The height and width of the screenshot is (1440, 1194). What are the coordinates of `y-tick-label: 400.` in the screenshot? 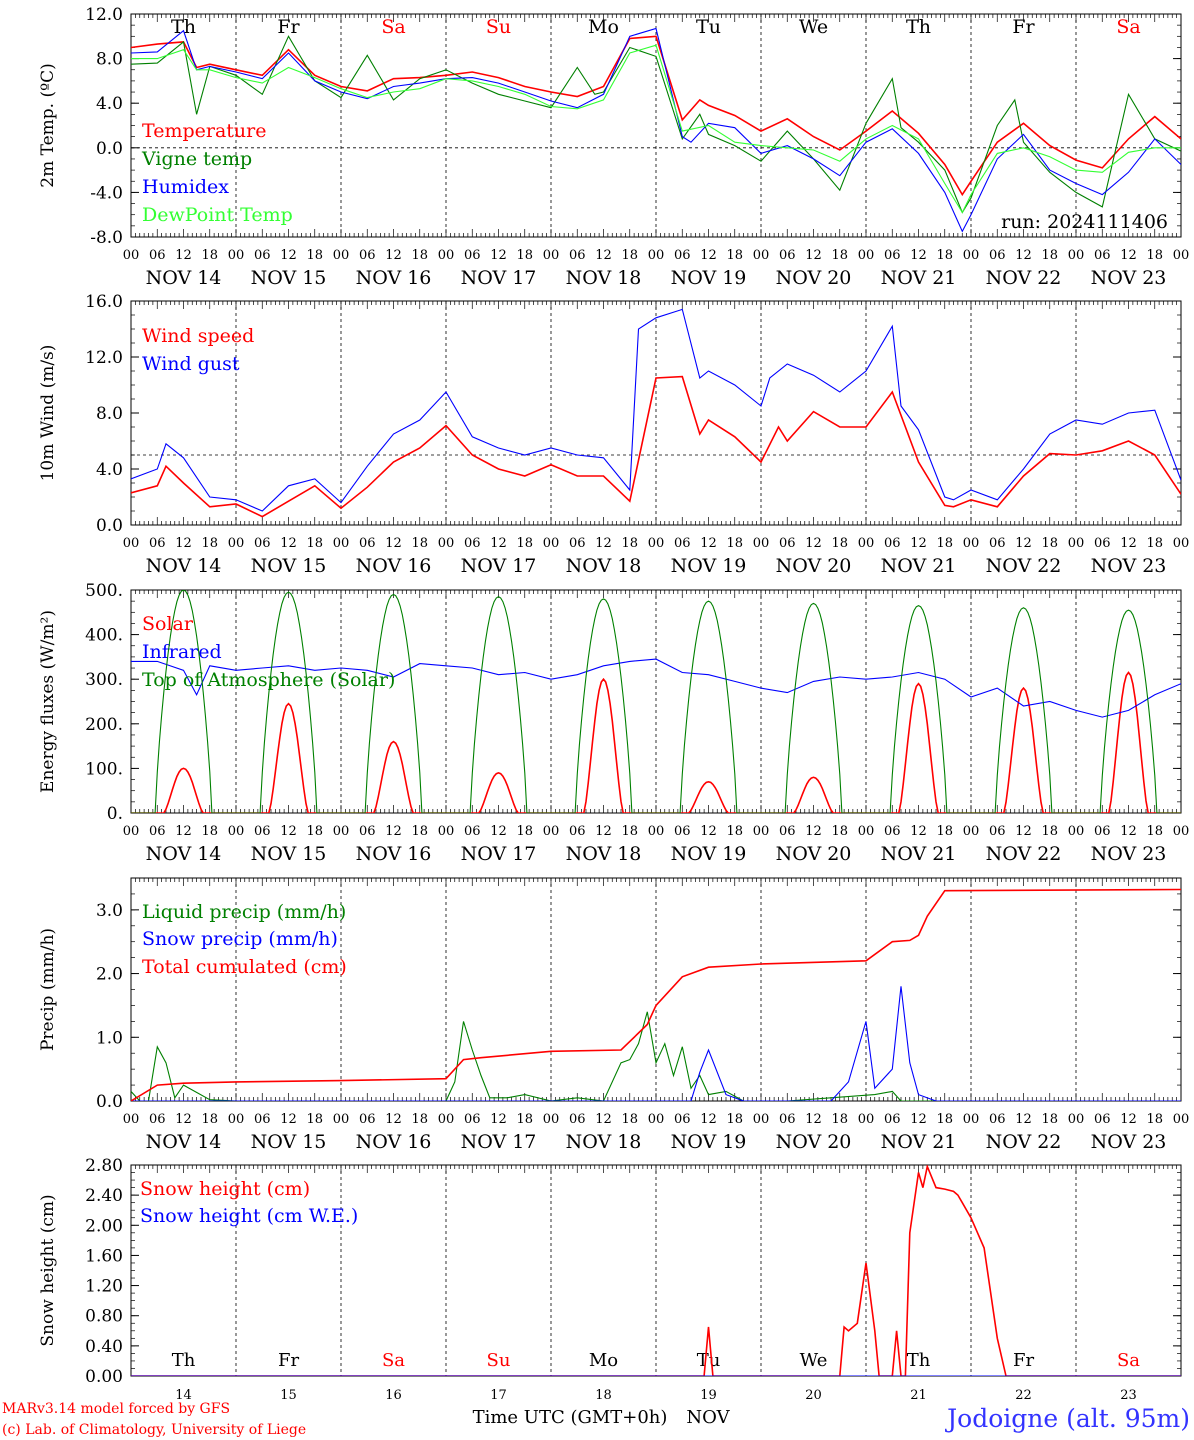 It's located at (104, 636).